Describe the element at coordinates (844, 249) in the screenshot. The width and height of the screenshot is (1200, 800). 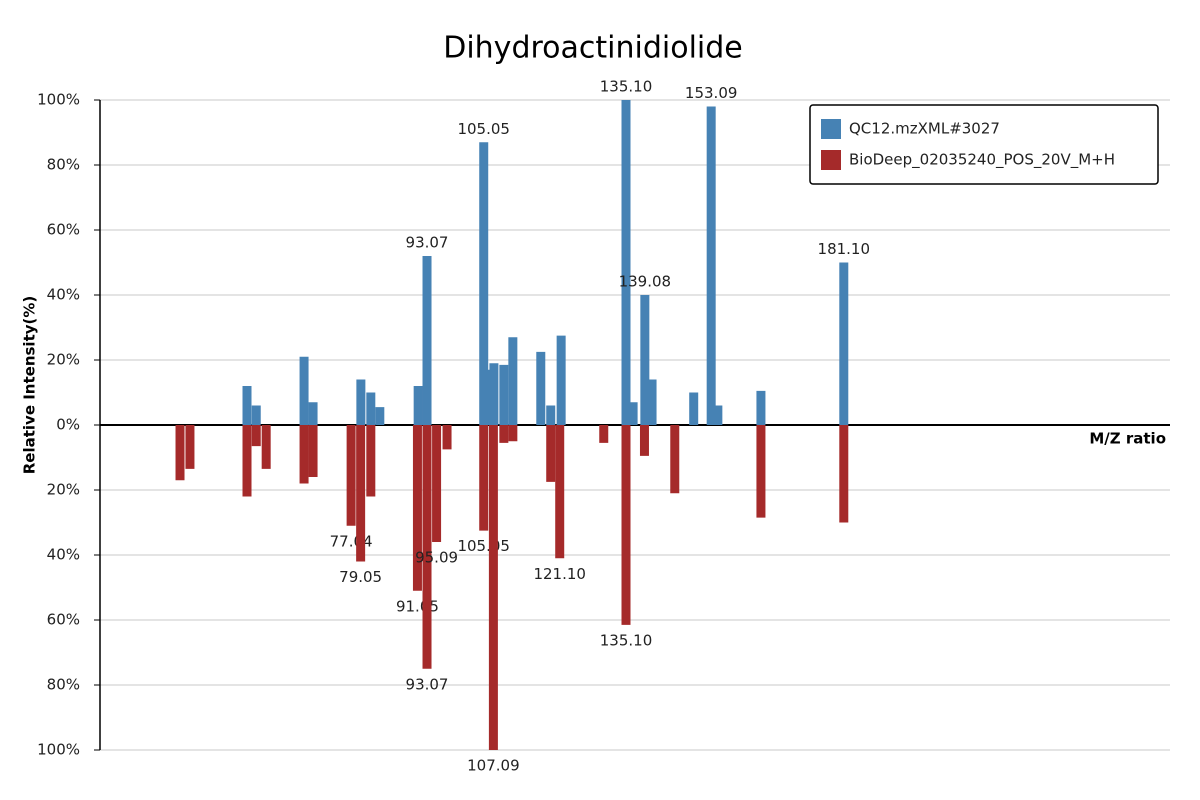
I see `peak-label: 181.10` at that location.